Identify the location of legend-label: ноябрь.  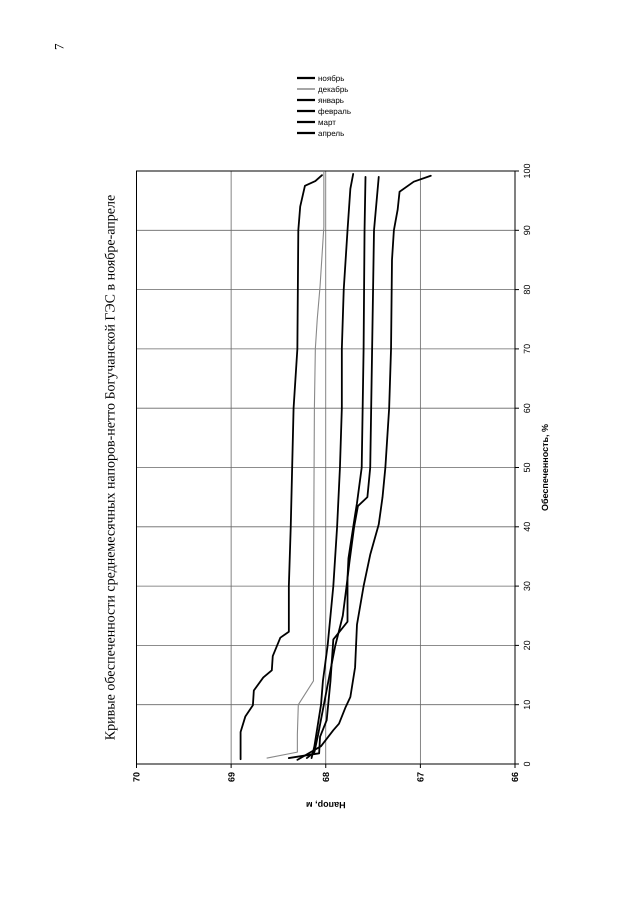
(331, 78).